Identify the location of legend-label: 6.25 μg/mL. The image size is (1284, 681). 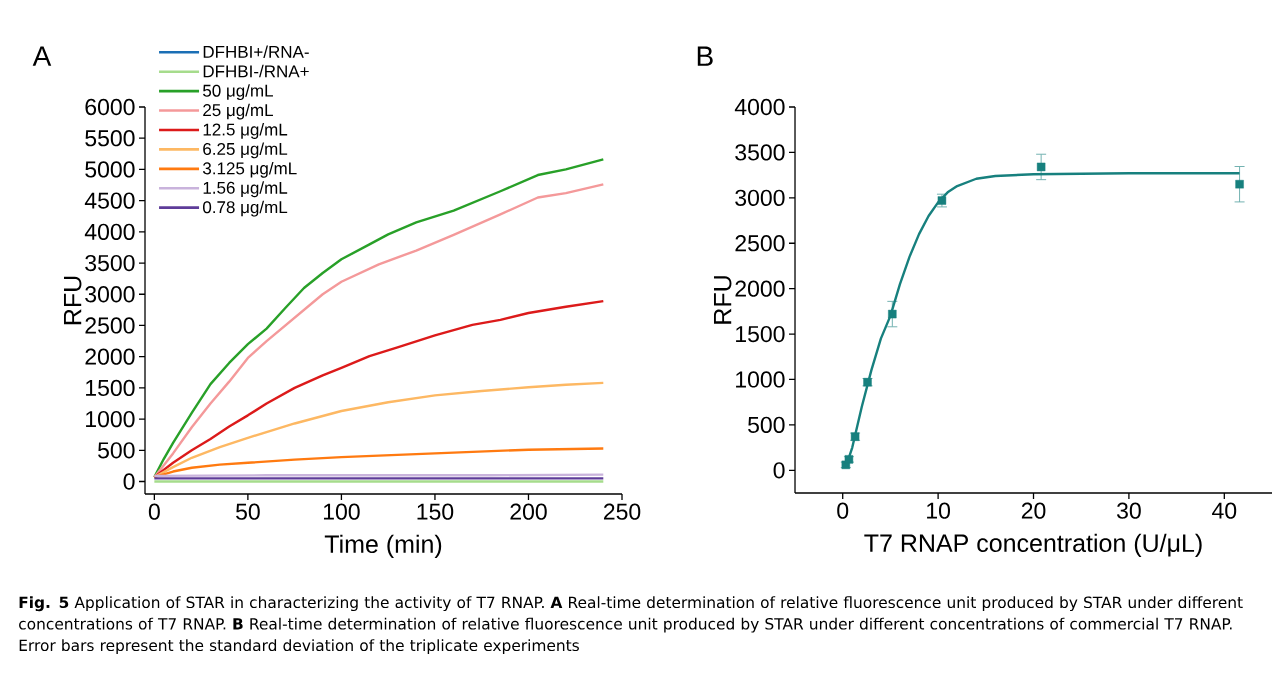
(245, 150).